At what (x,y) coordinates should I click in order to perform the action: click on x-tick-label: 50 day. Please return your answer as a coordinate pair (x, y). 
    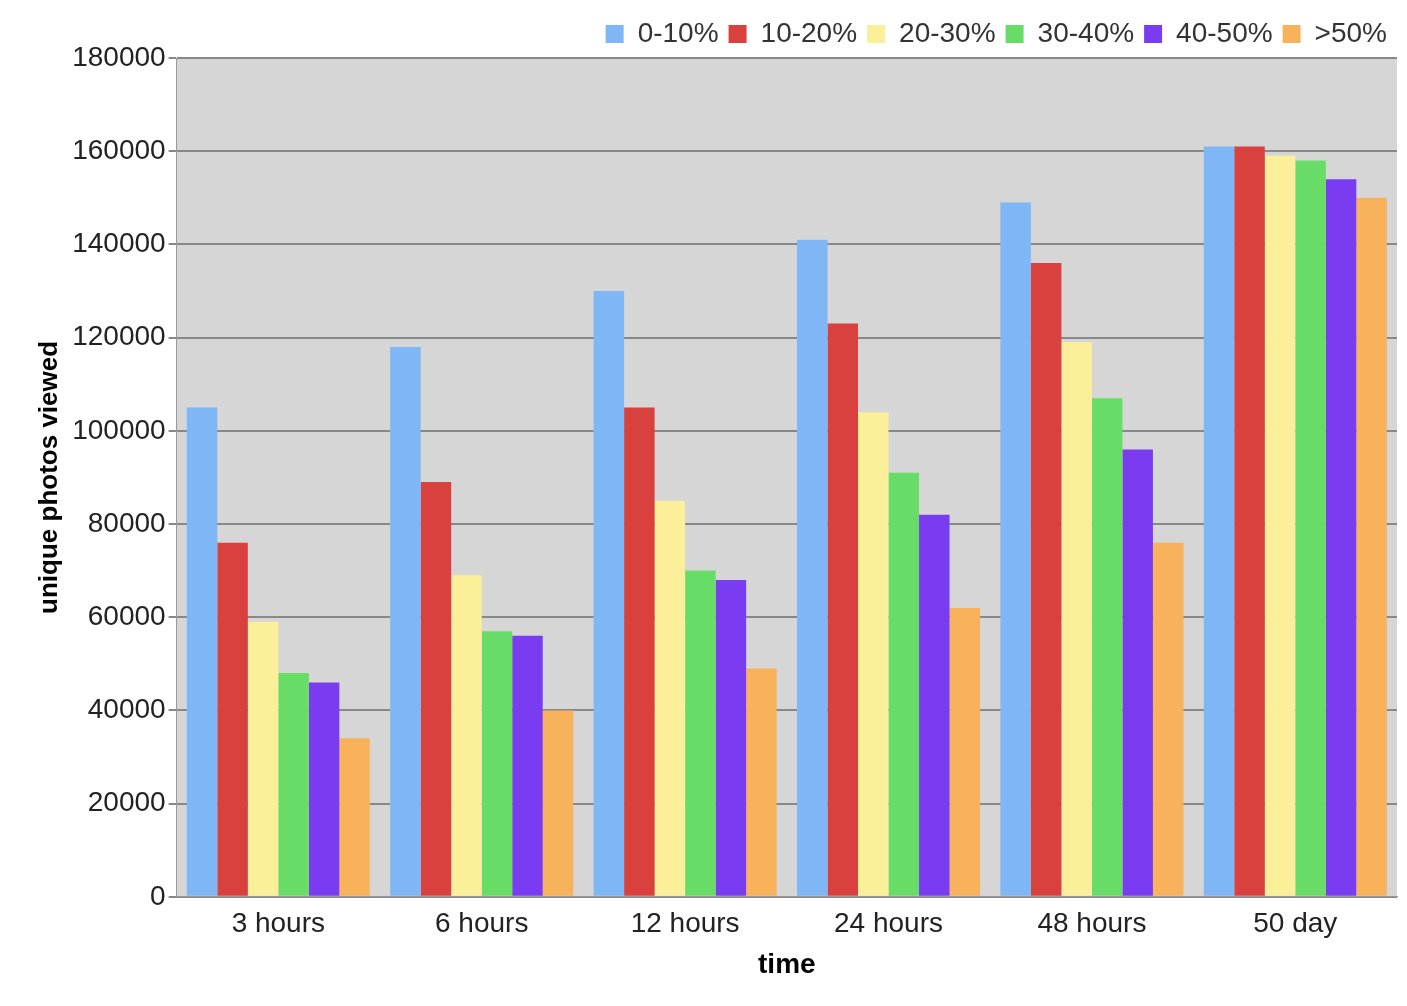
    Looking at the image, I should click on (1295, 923).